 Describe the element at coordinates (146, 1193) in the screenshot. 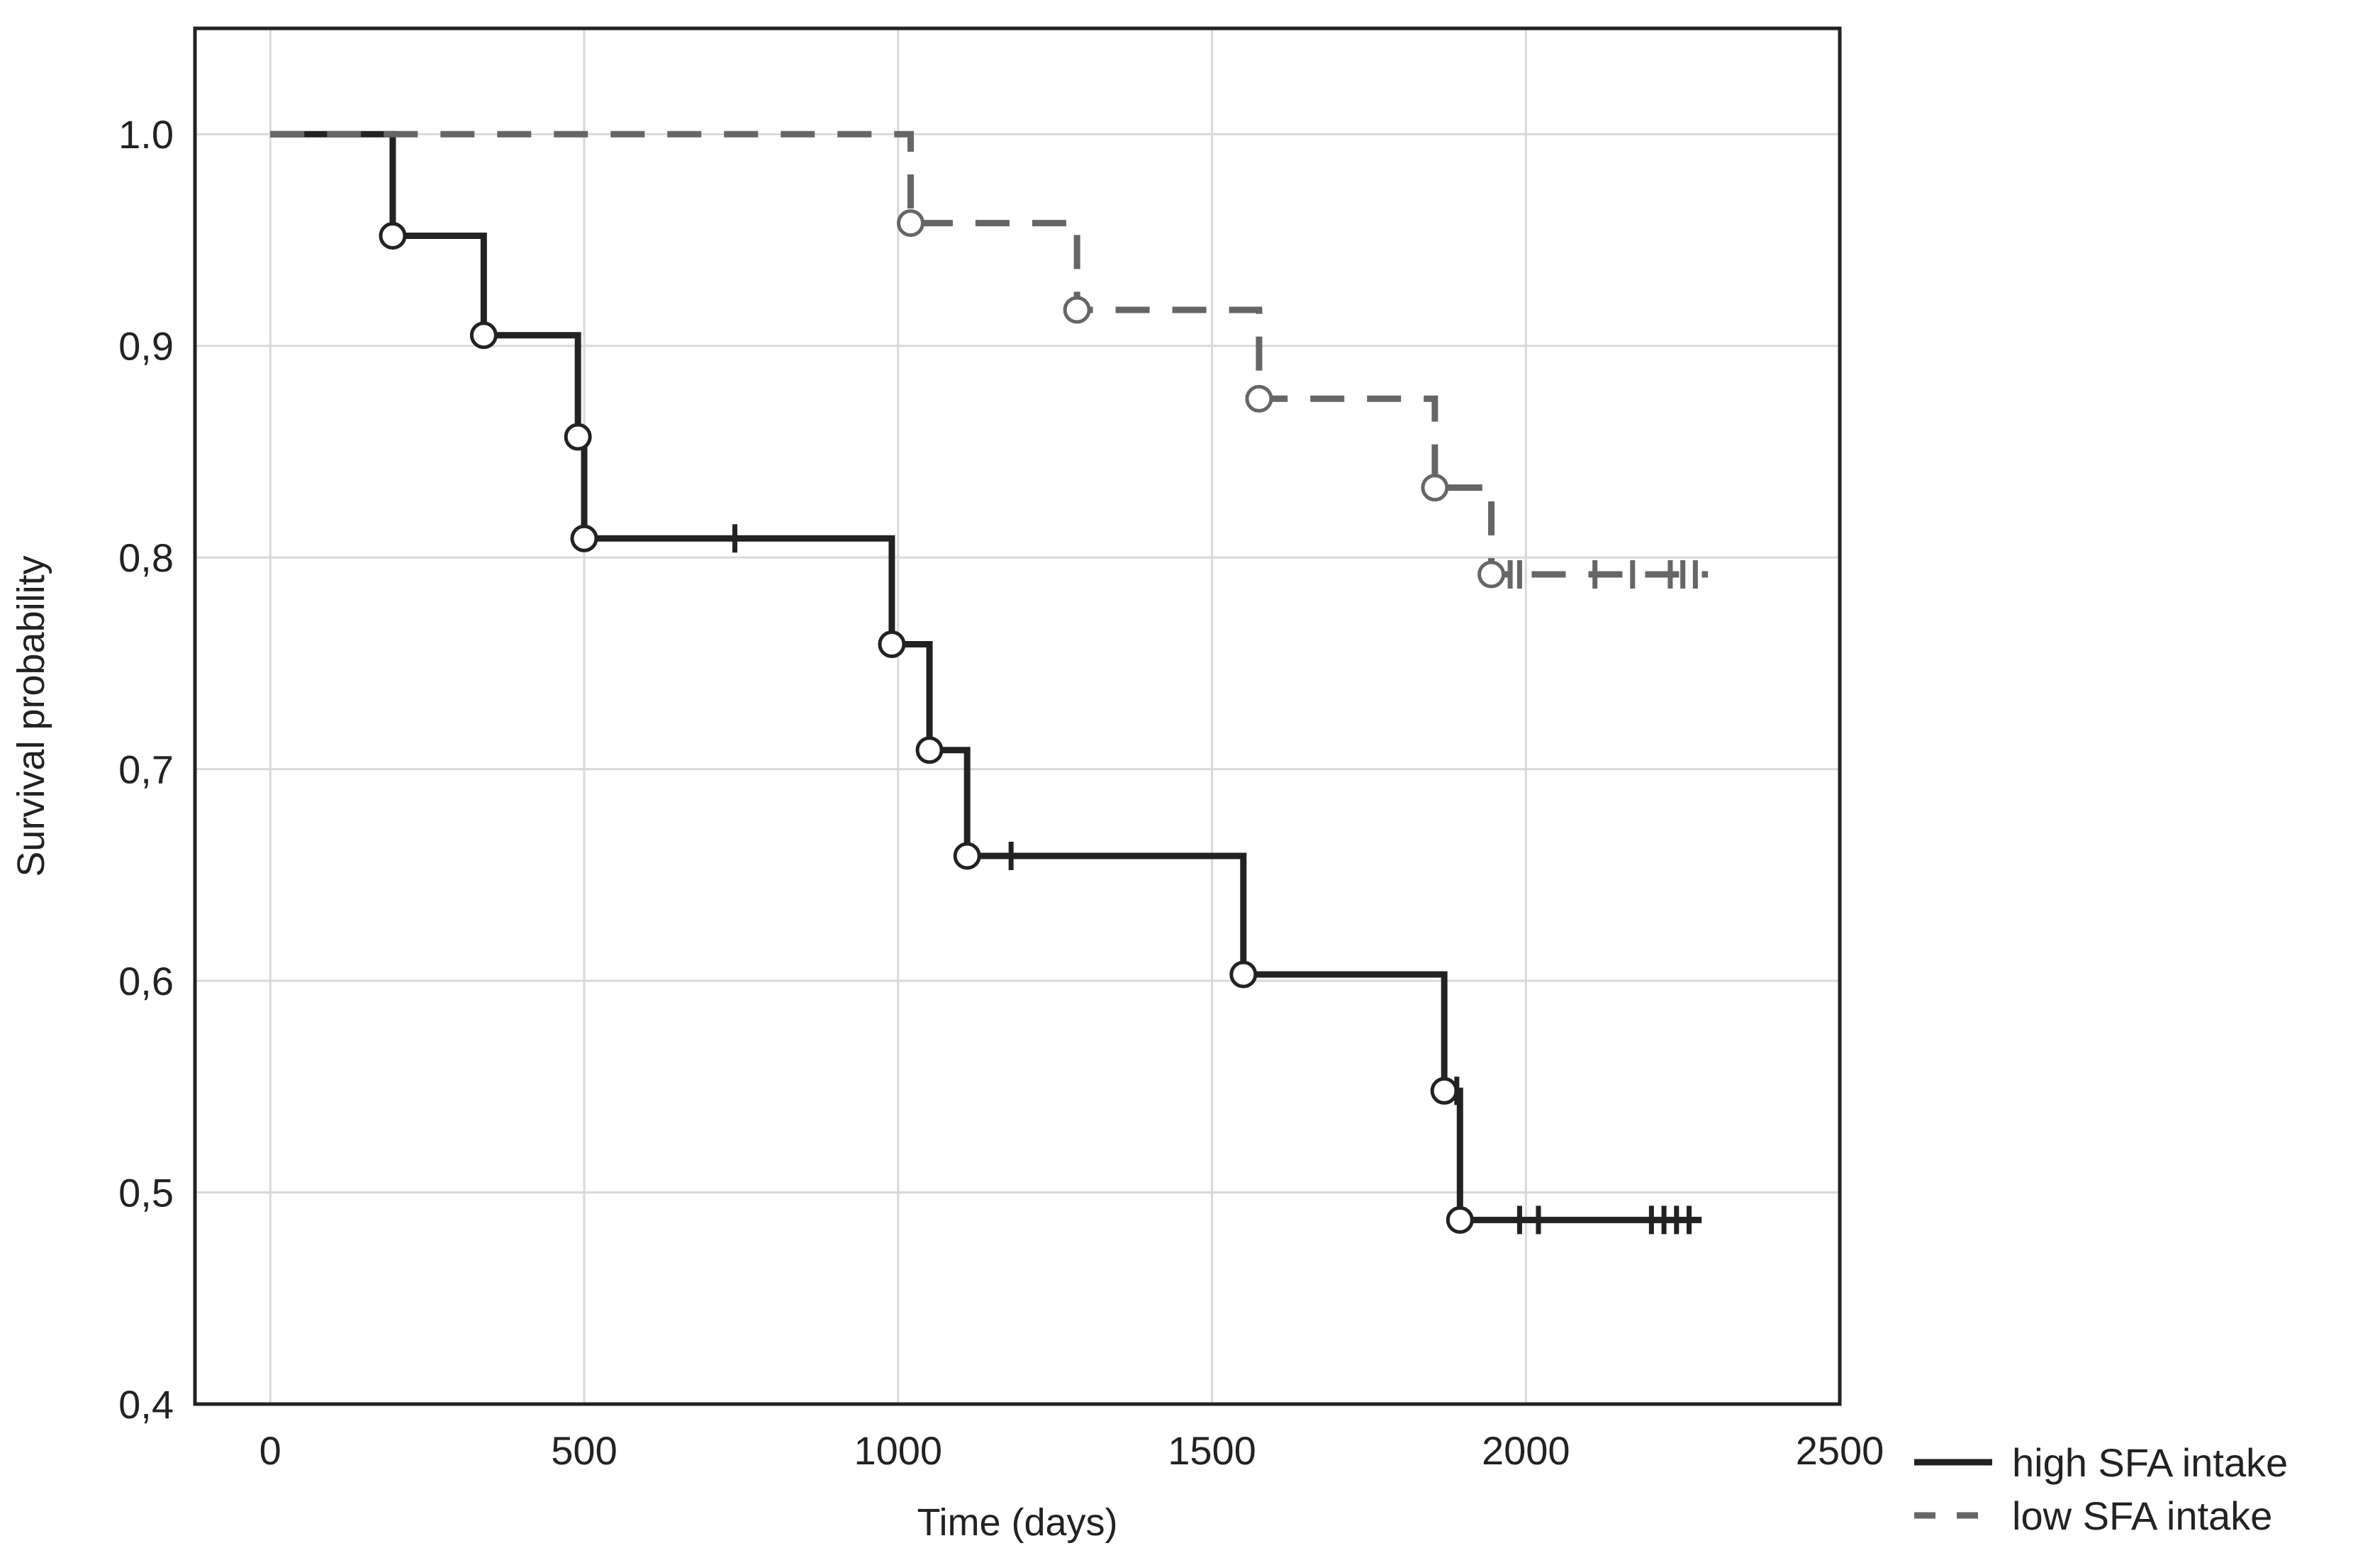

I see `y-tick-label: 0,5` at that location.